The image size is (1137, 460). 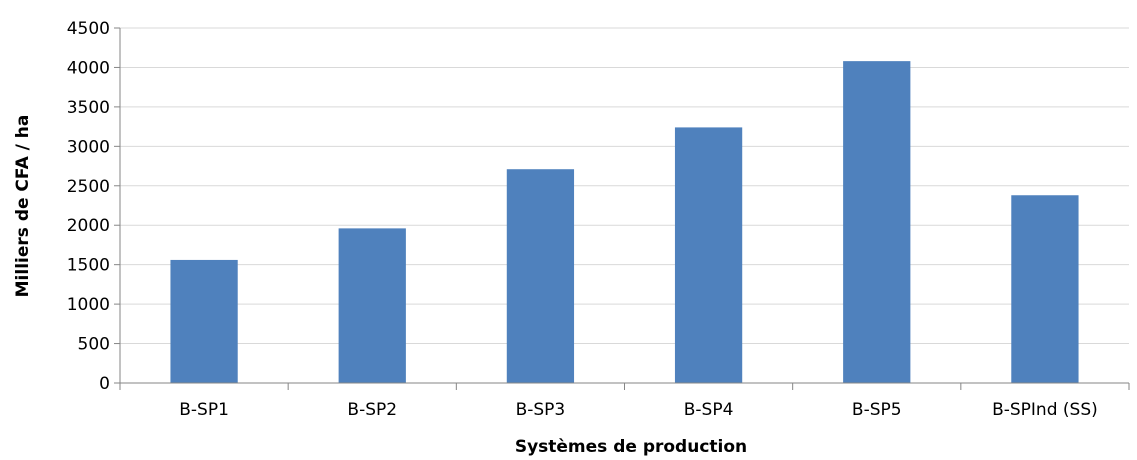 What do you see at coordinates (1045, 289) in the screenshot?
I see `bar-b-spind-ss` at bounding box center [1045, 289].